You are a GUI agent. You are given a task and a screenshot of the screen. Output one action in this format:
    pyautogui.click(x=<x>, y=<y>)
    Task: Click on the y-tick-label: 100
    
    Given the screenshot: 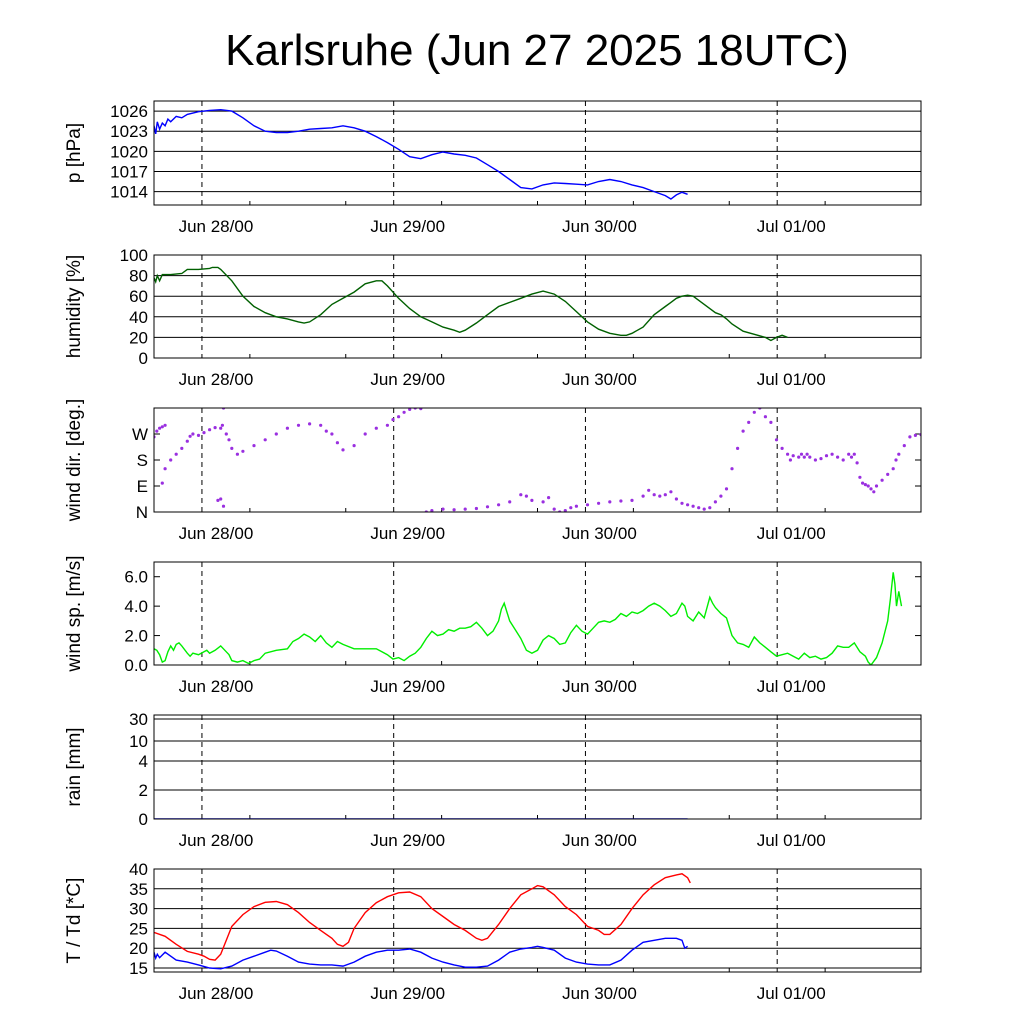 What is the action you would take?
    pyautogui.click(x=134, y=255)
    